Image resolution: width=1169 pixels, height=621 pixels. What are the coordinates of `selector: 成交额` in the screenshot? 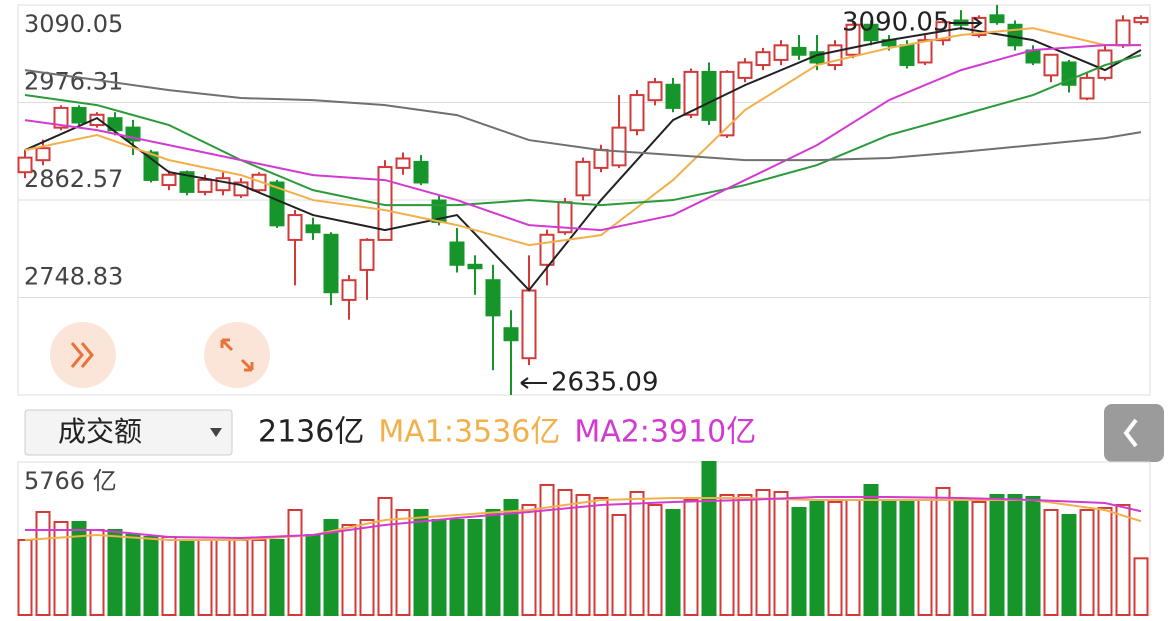 It's located at (128, 432).